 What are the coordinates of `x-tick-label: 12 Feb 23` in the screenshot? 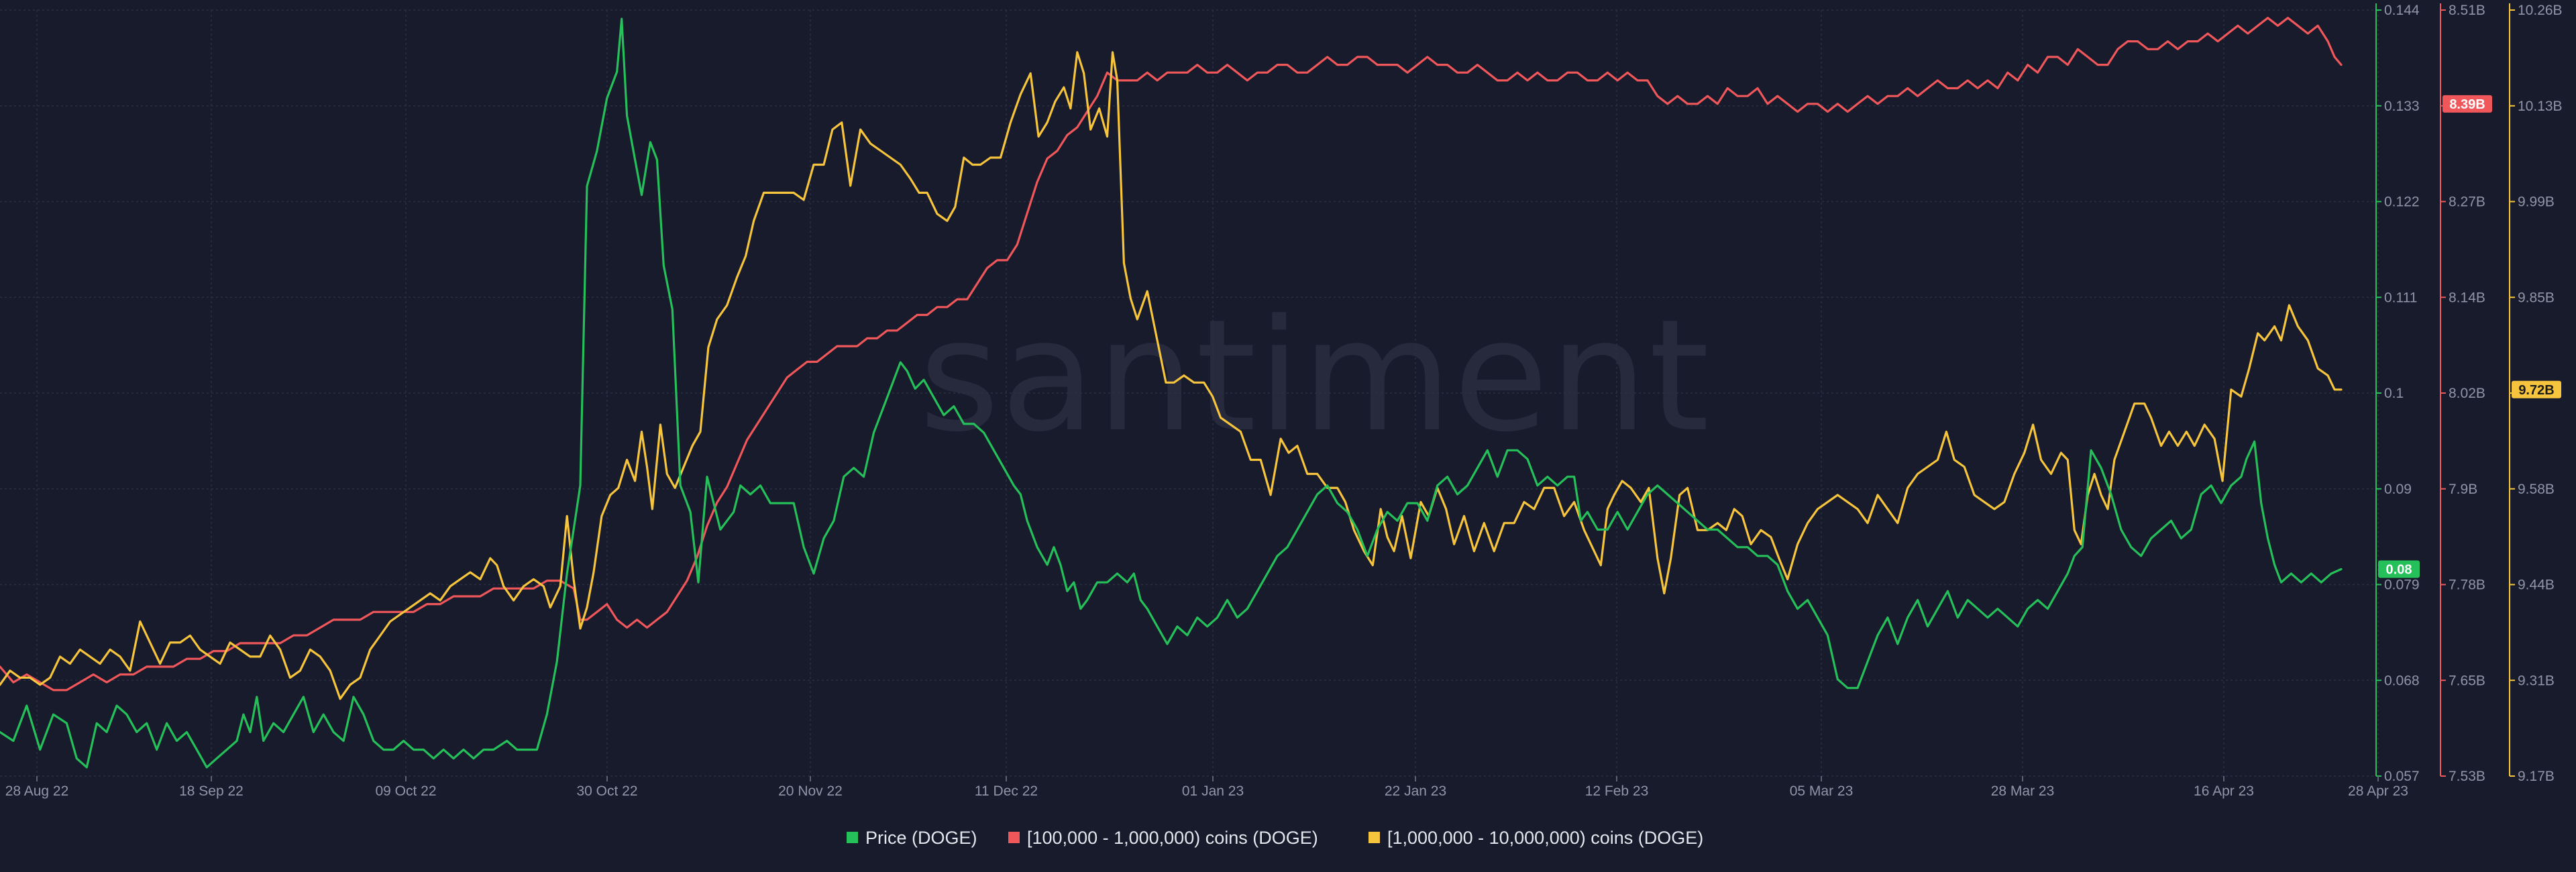 It's located at (1617, 791).